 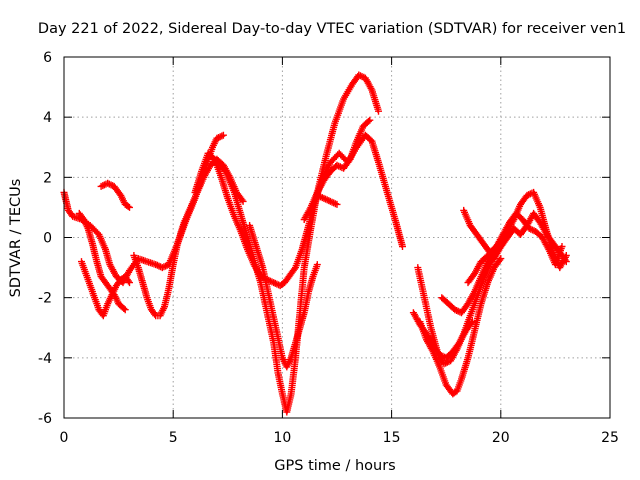 What do you see at coordinates (47, 58) in the screenshot?
I see `y-tick-label: 6` at bounding box center [47, 58].